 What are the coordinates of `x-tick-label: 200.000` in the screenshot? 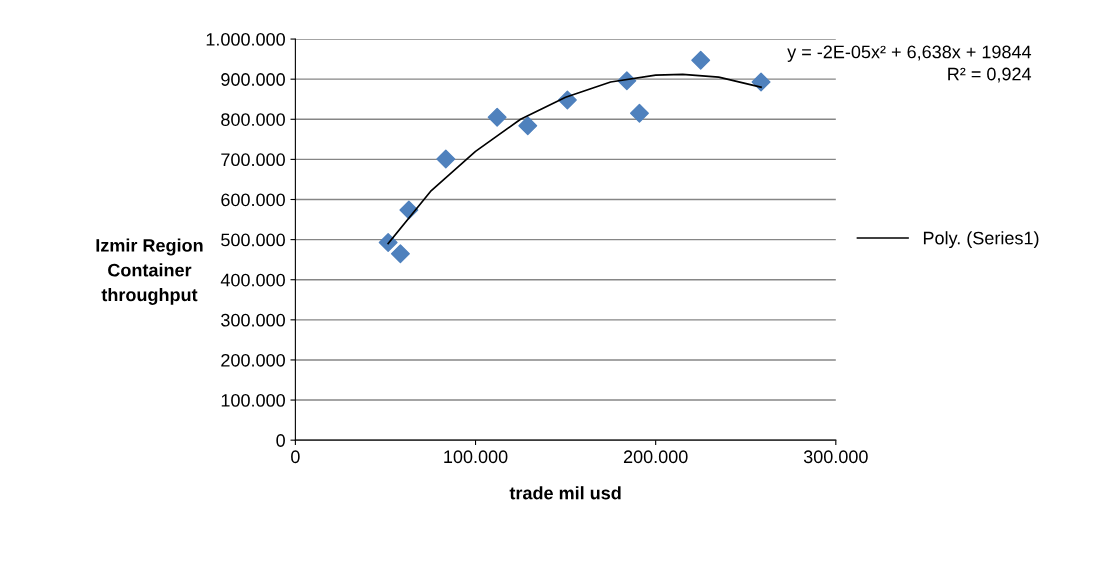 It's located at (655, 457).